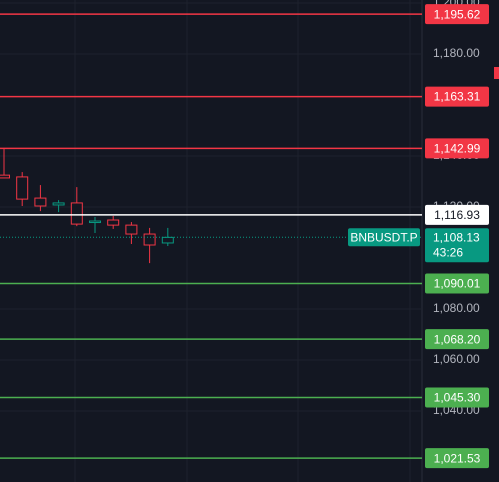  Describe the element at coordinates (456, 359) in the screenshot. I see `y-tick-label: 1,060.00` at that location.